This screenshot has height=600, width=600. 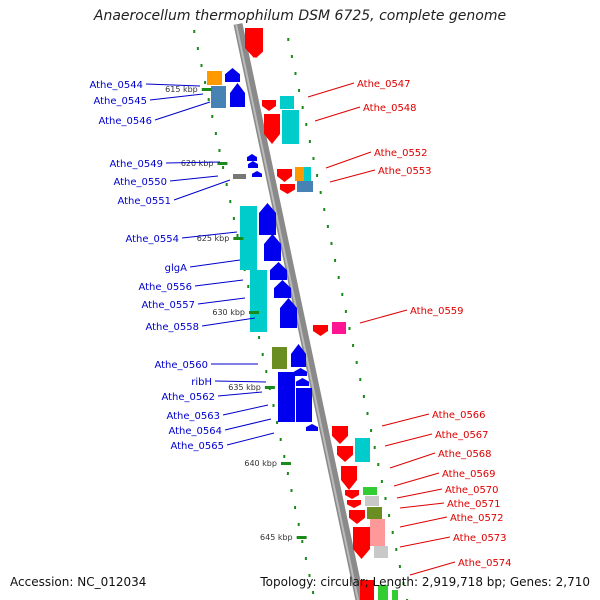 I want to click on gene-label-right: Athe_0569, so click(x=469, y=474).